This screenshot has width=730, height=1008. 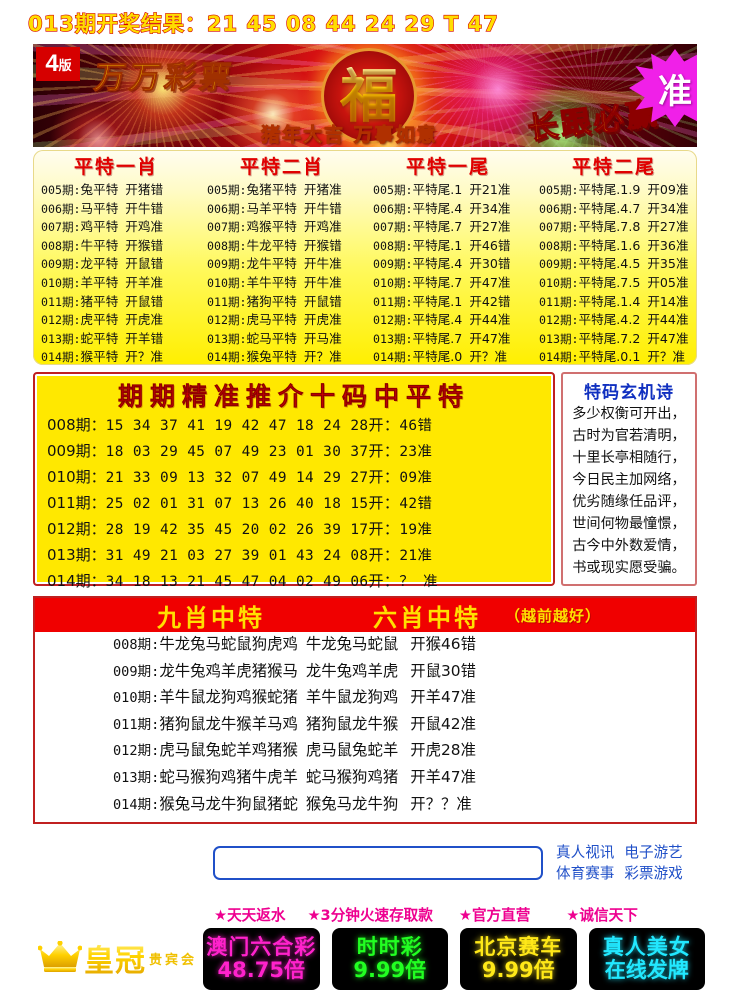 What do you see at coordinates (646, 959) in the screenshot?
I see `game-button: 真人美女 在线发牌` at bounding box center [646, 959].